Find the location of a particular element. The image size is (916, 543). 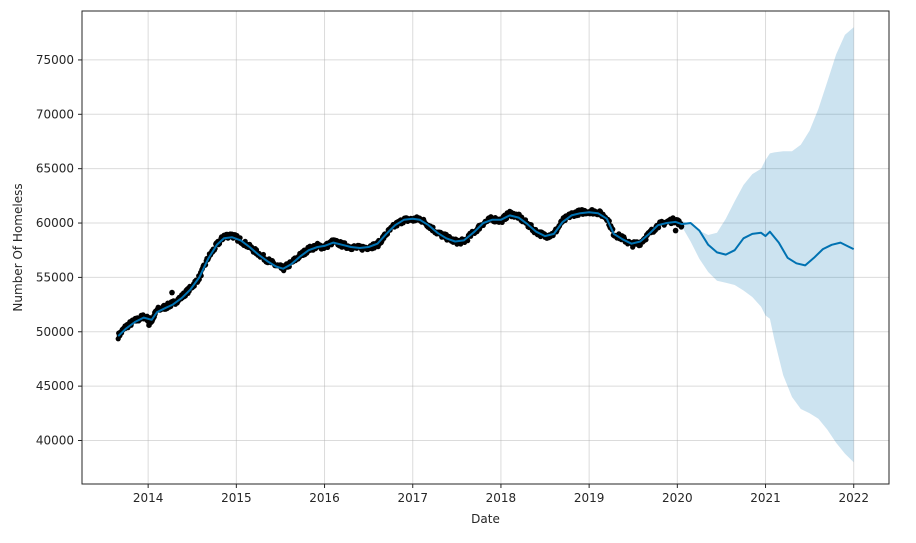

x-tick-label-2016: 2016 is located at coordinates (324, 498).